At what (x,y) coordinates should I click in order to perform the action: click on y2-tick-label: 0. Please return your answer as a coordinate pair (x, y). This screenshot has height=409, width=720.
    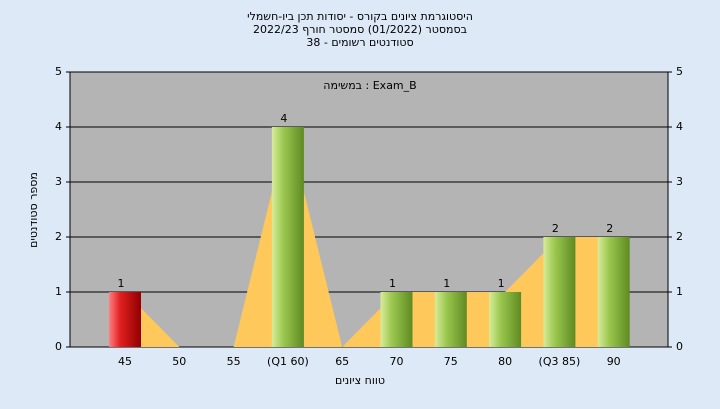
    Looking at the image, I should click on (679, 346).